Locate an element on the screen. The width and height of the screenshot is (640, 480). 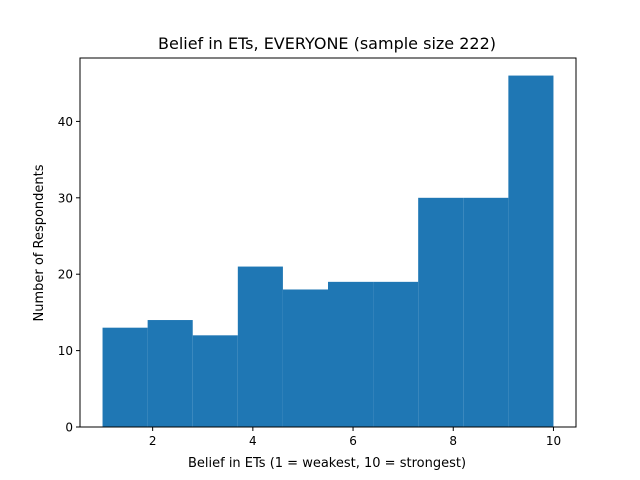
x-tick-label: 6 is located at coordinates (353, 441).